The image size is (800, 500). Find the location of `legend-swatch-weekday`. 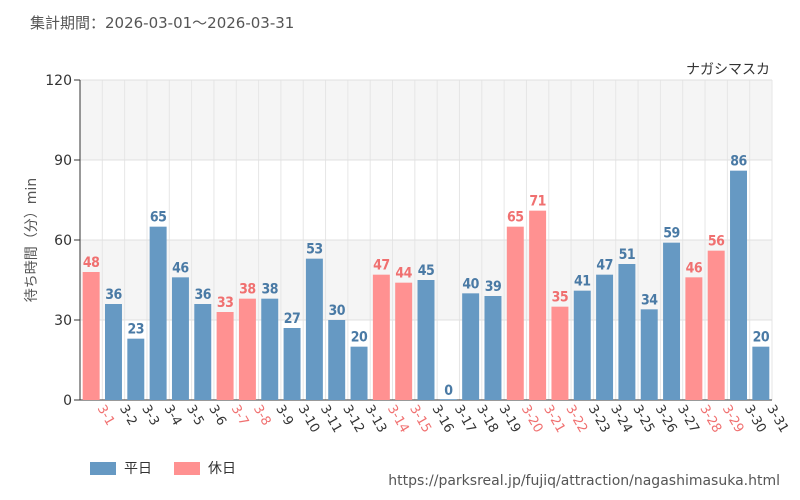

legend-swatch-weekday is located at coordinates (103, 468).